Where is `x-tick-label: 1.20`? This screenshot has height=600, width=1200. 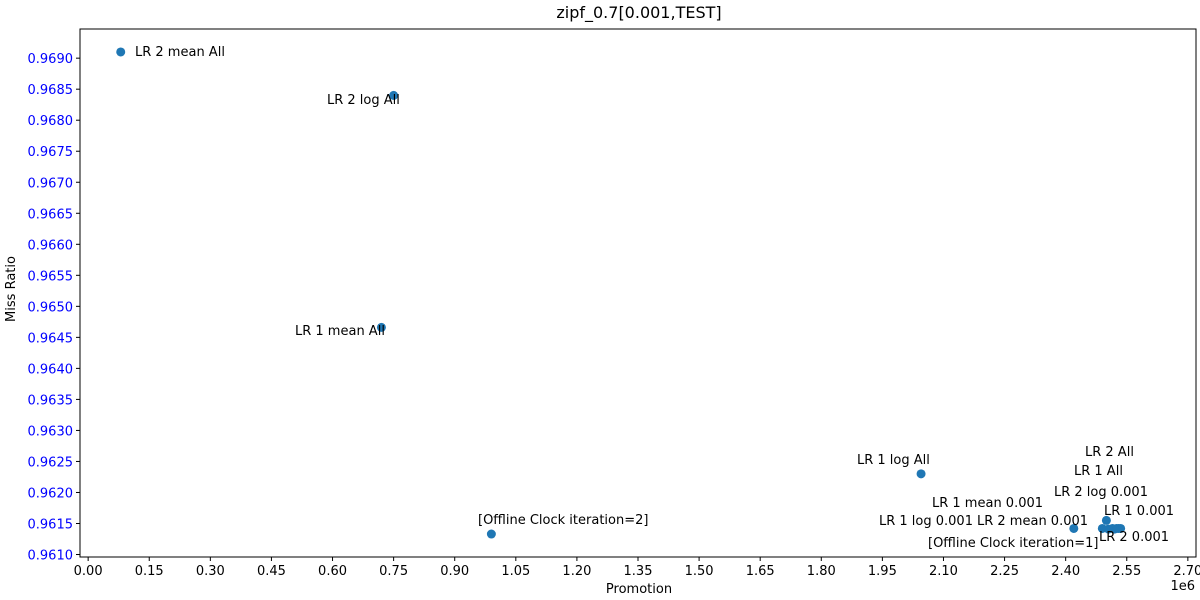 x-tick-label: 1.20 is located at coordinates (576, 571).